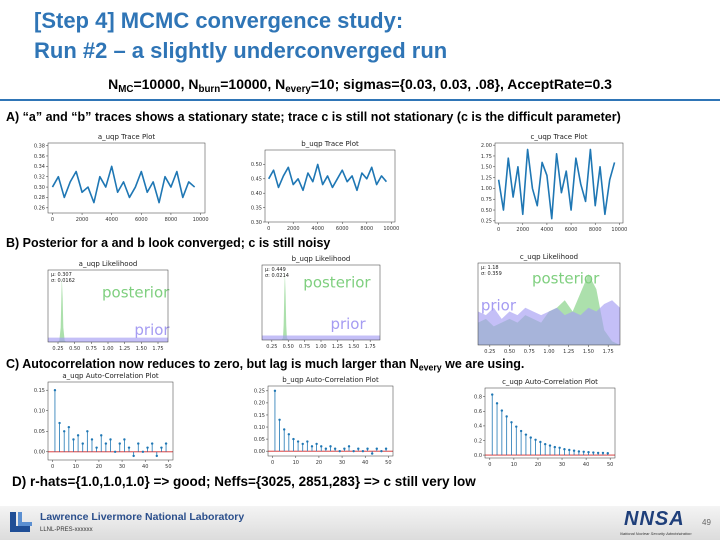 Image resolution: width=720 pixels, height=540 pixels. I want to click on x-tick-label: 6000, so click(342, 229).